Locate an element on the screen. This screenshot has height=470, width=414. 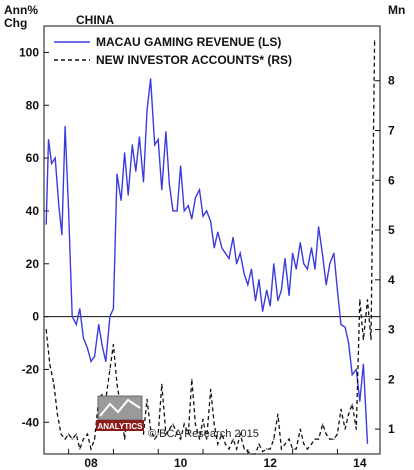
left-tick-label: 40 is located at coordinates (33, 211).